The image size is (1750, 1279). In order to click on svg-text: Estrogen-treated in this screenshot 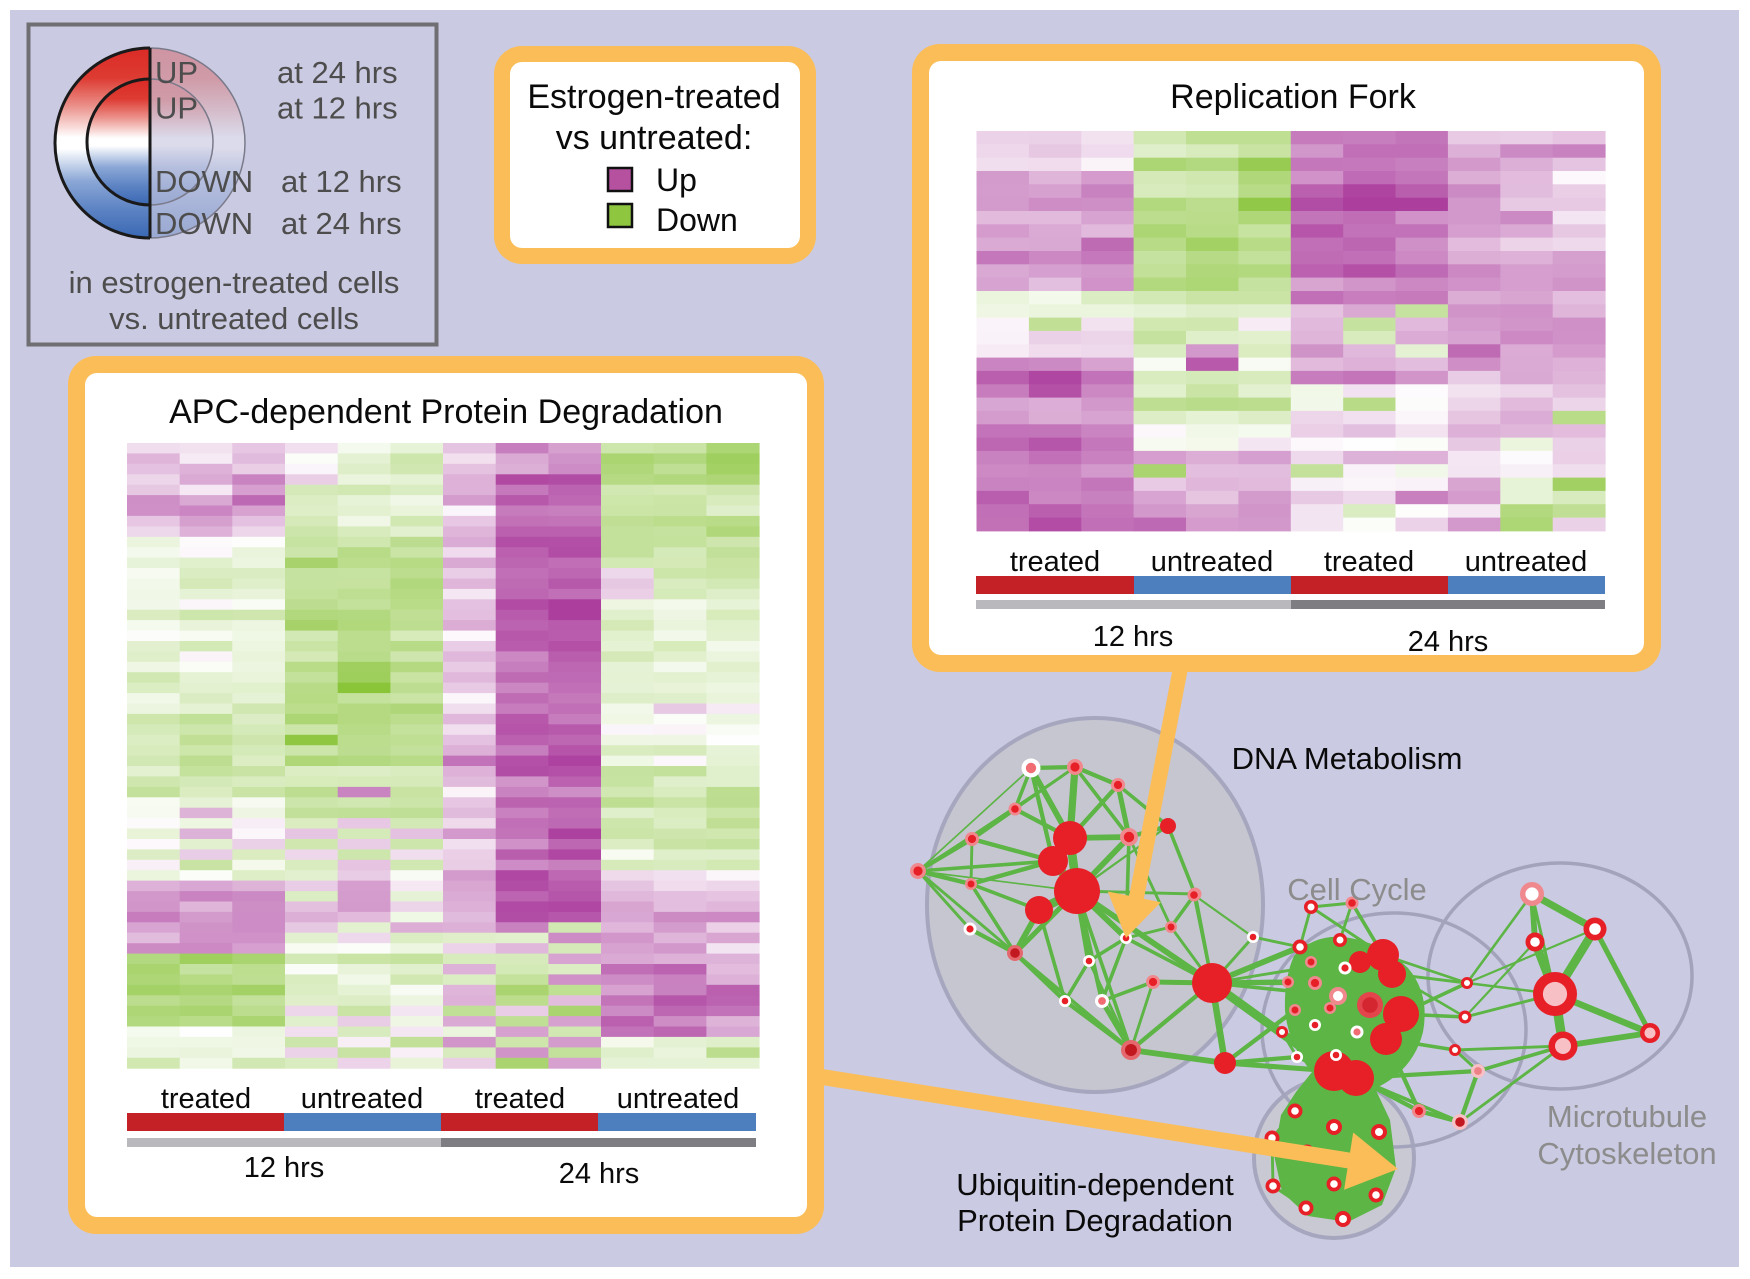, I will do `click(653, 97)`.